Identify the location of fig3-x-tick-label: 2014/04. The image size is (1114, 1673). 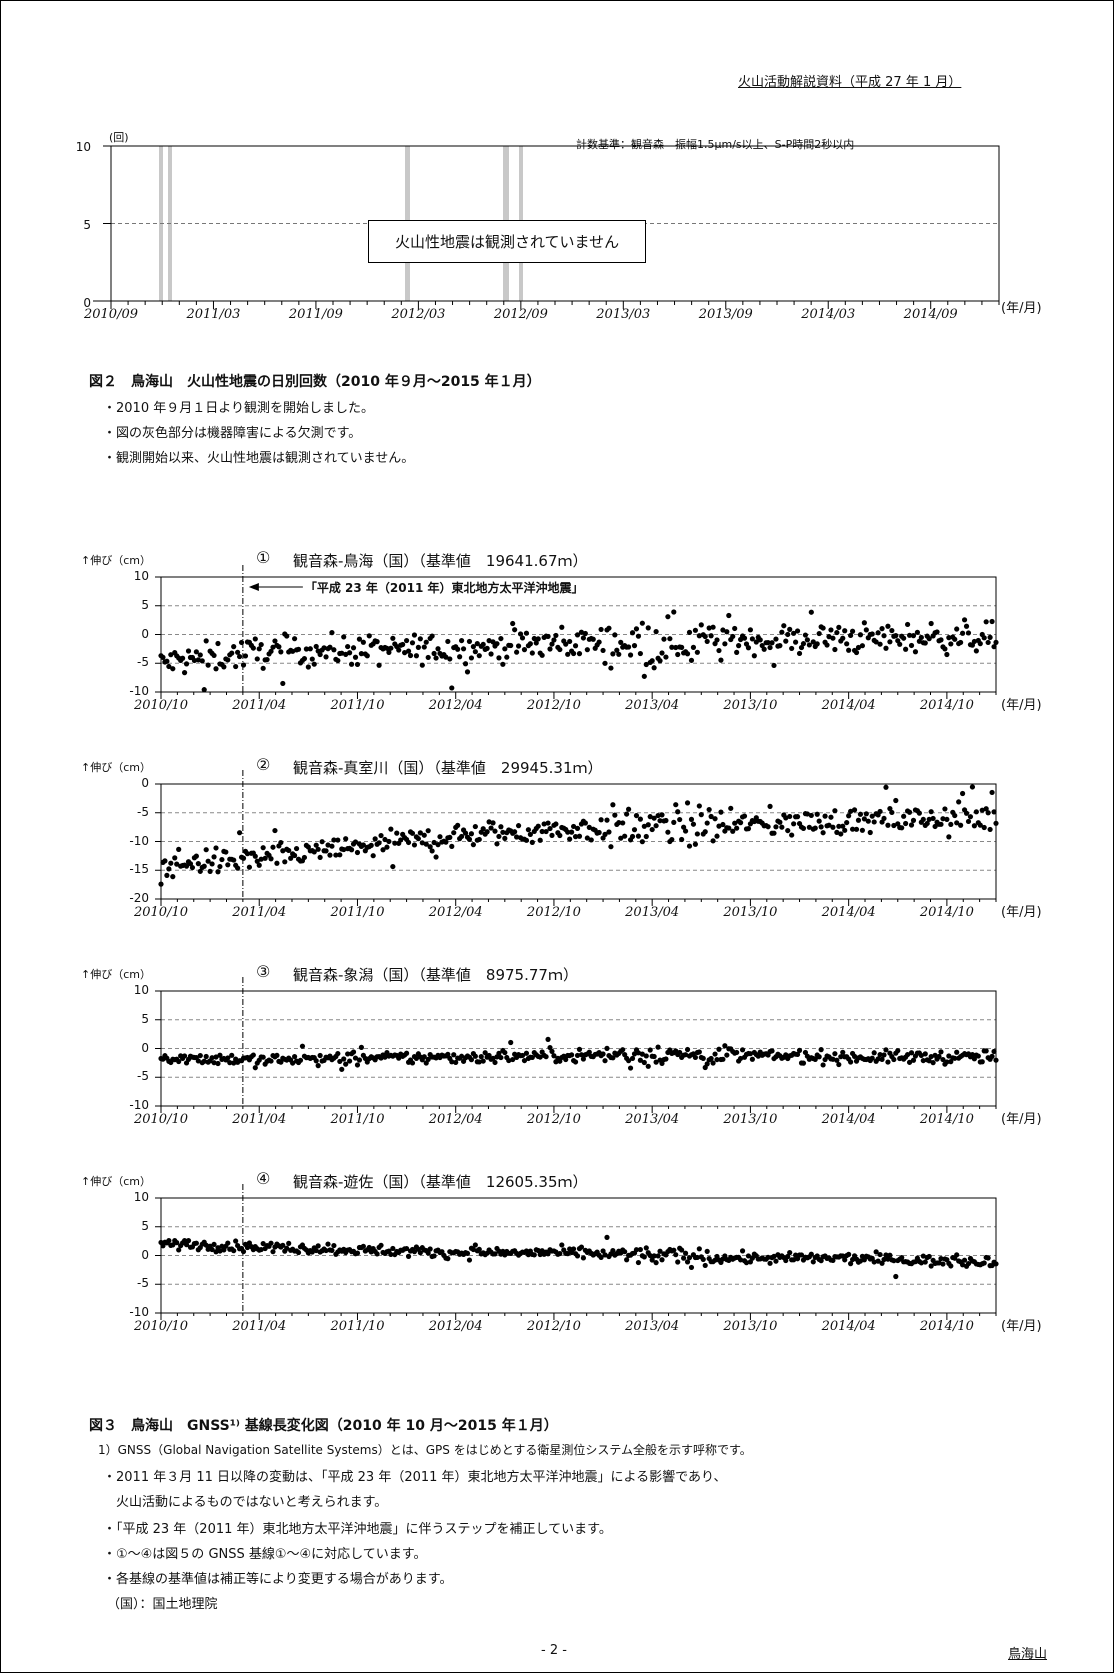
(848, 1326).